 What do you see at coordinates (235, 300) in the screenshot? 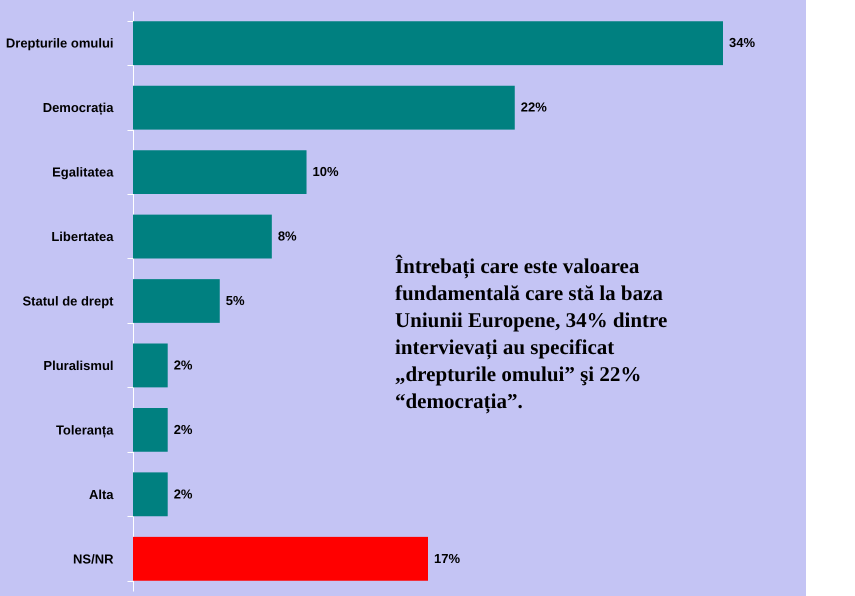
I see `data-label: 5%` at bounding box center [235, 300].